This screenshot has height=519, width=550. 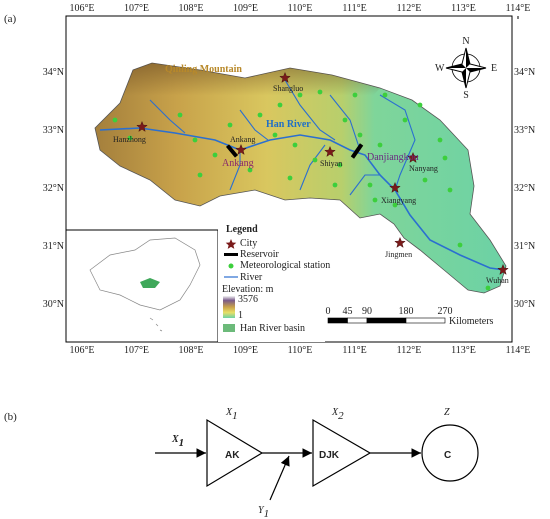 What do you see at coordinates (248, 299) in the screenshot?
I see `legend-elev-max: 3576` at bounding box center [248, 299].